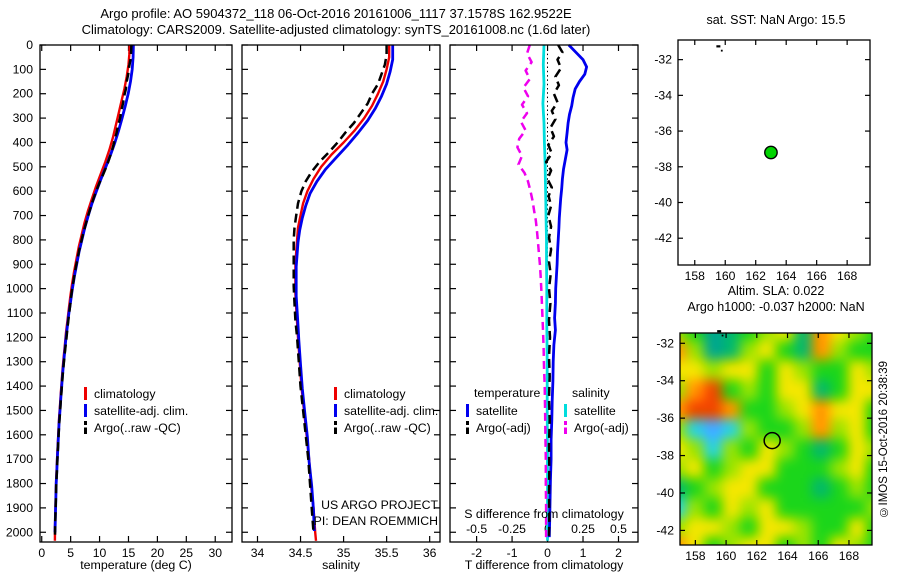  I want to click on depth-tick-label: 1400, so click(19, 386).